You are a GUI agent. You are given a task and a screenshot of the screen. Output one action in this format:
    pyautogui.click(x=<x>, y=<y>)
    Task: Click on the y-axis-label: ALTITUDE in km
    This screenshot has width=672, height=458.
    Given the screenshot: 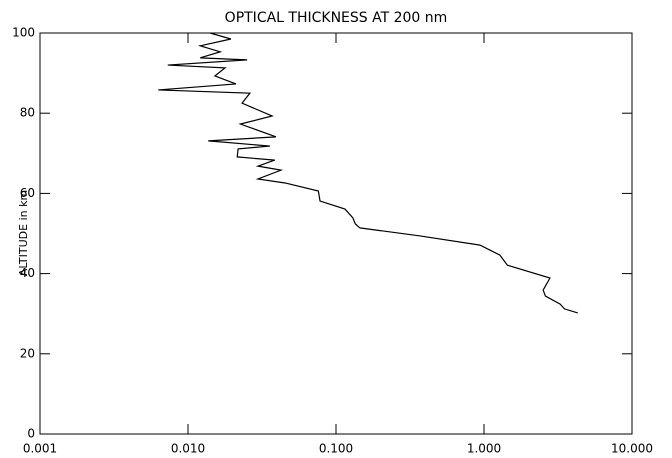 What is the action you would take?
    pyautogui.click(x=23, y=233)
    